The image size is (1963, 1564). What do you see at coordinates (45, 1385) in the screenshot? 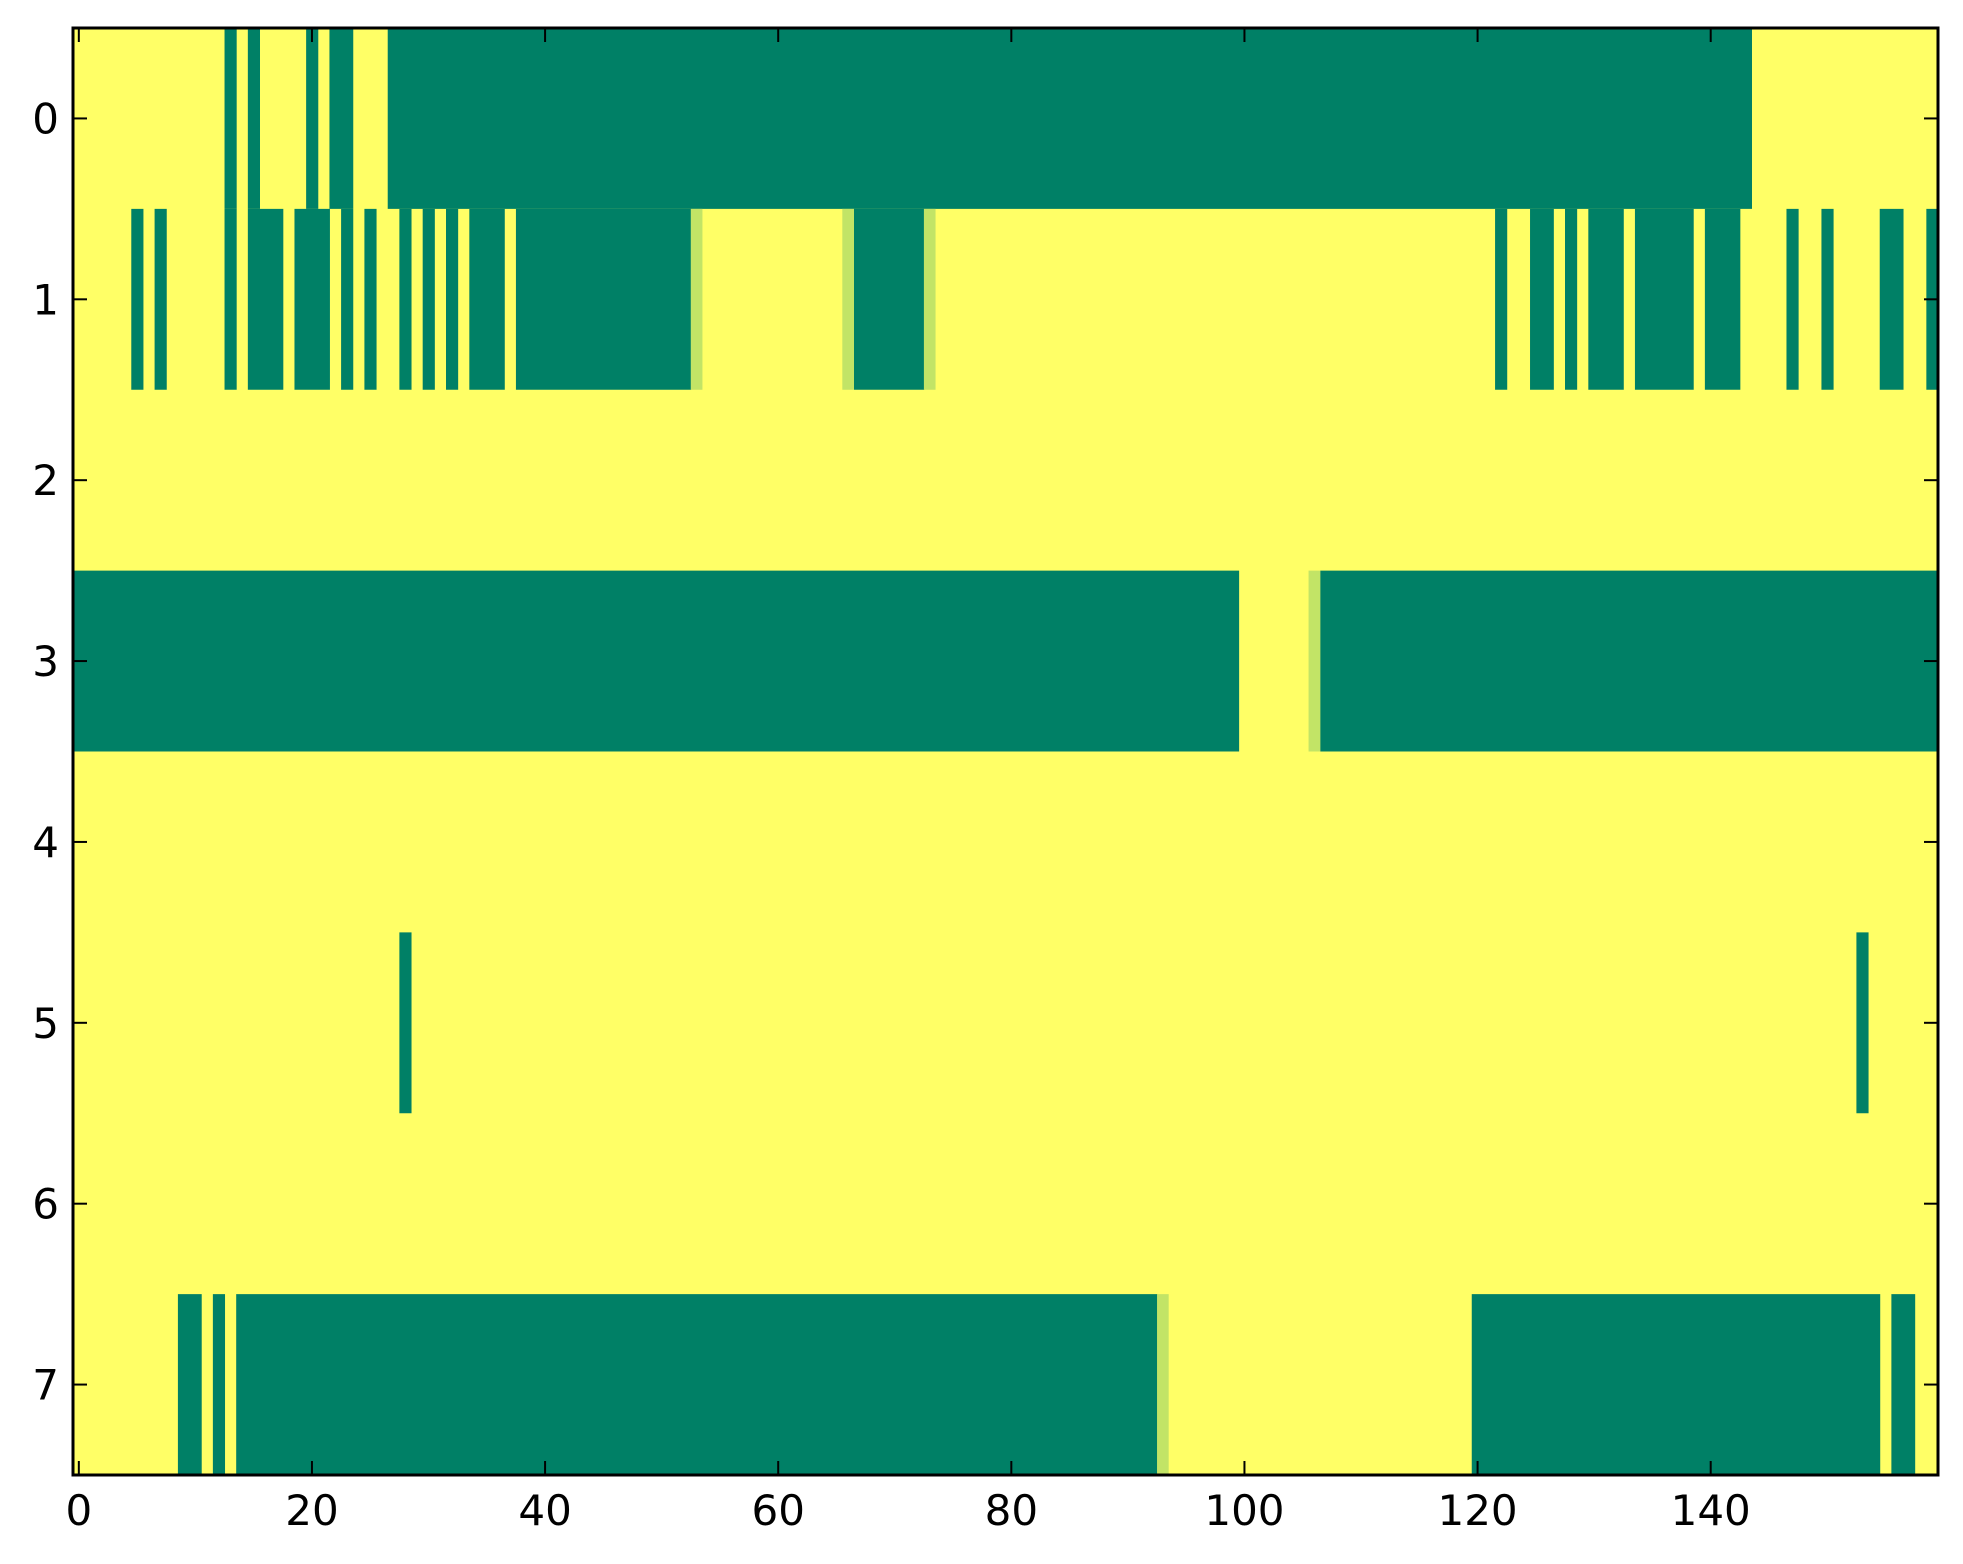
I see `y-tick-label: 7` at bounding box center [45, 1385].